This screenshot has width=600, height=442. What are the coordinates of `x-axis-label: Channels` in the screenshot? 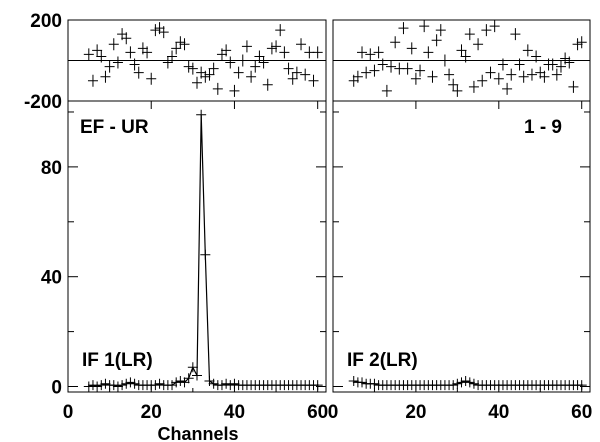 It's located at (197, 433).